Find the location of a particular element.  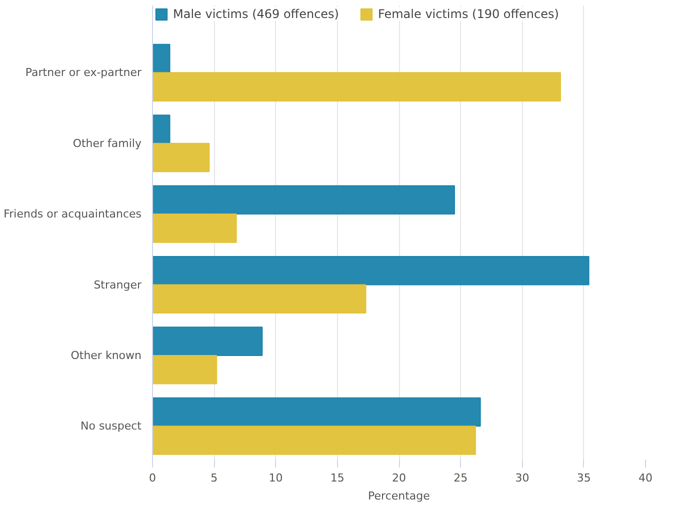

y-tick-label: Partner or ex-partner is located at coordinates (83, 73).